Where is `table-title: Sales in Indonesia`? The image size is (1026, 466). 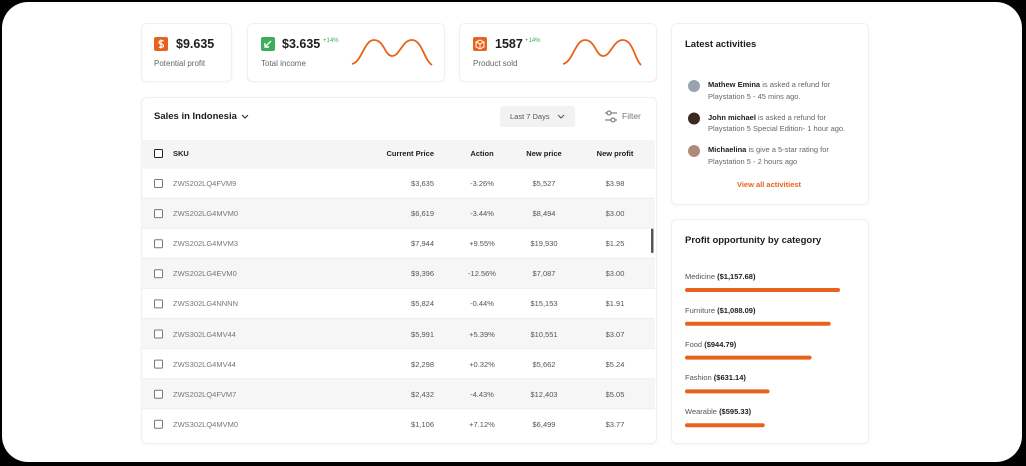 table-title: Sales in Indonesia is located at coordinates (195, 116).